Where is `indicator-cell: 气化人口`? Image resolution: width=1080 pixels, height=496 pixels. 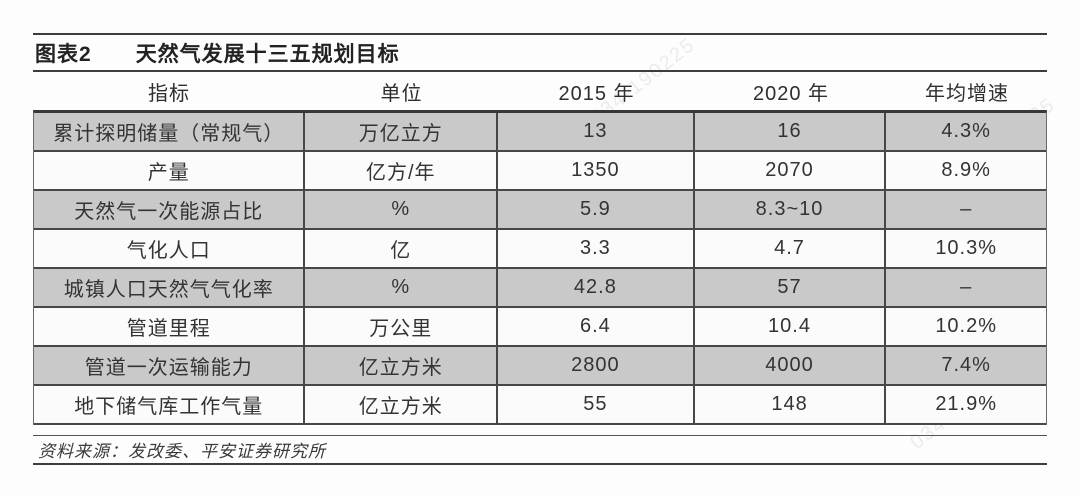 indicator-cell: 气化人口 is located at coordinates (170, 248).